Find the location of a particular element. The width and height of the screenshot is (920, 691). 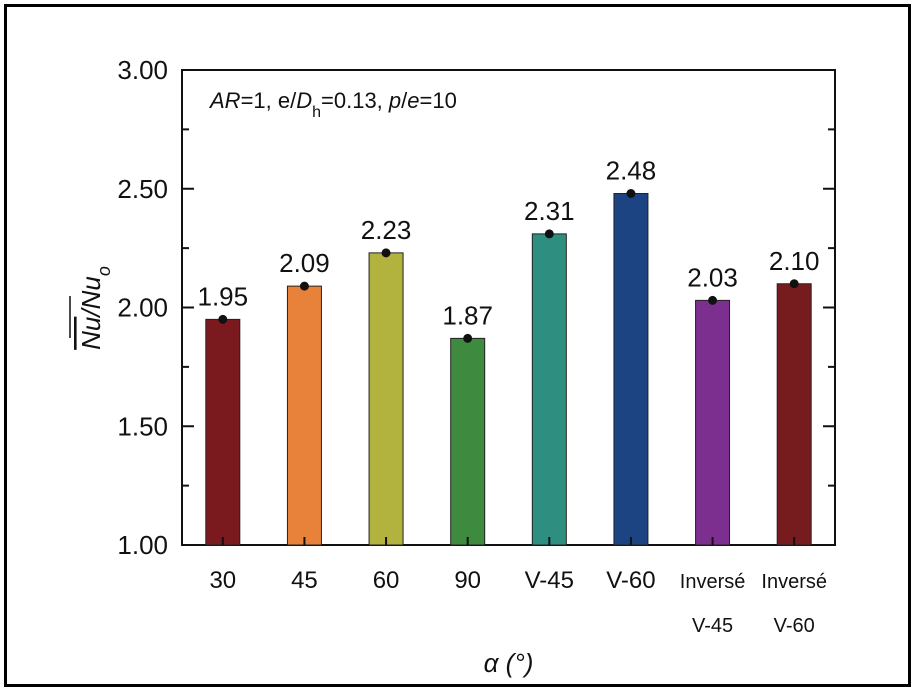

x-axis-label: α (°) is located at coordinates (509, 663).